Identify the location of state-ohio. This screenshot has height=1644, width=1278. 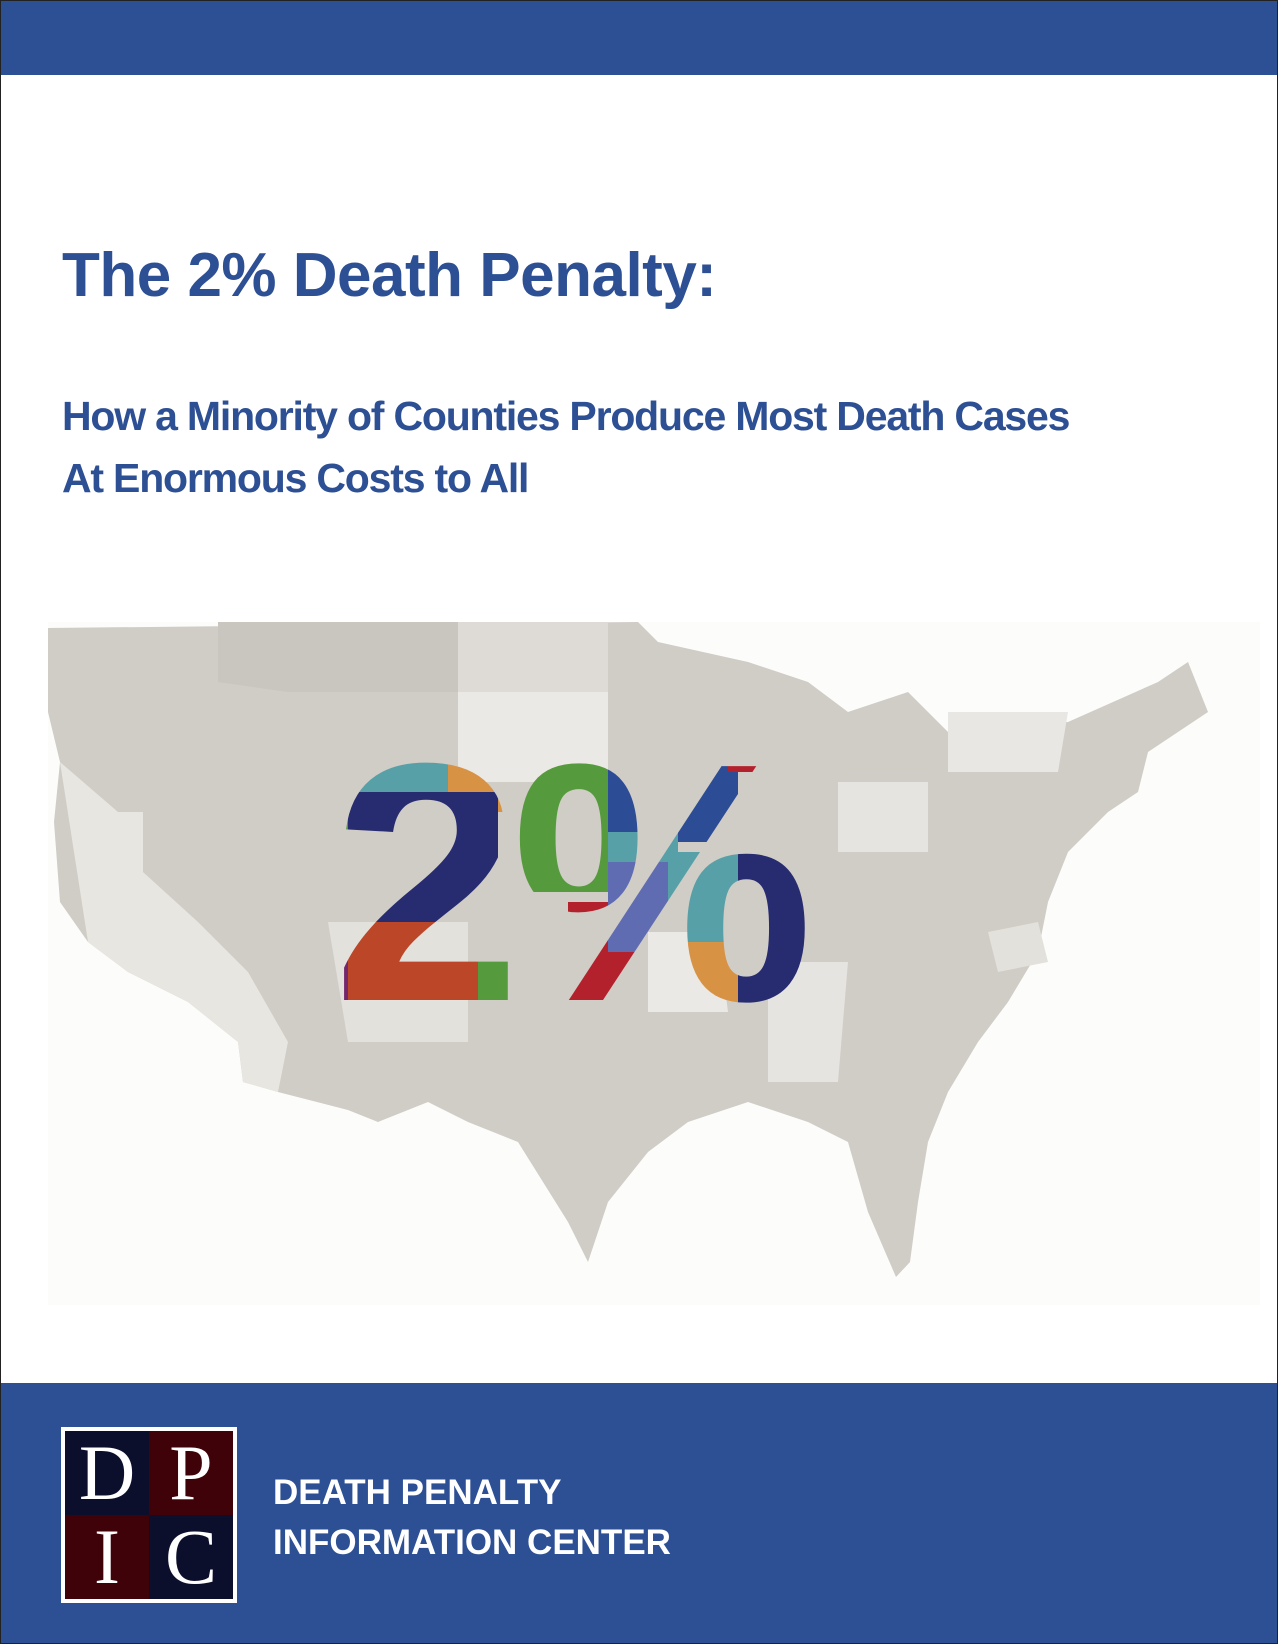
(883, 817).